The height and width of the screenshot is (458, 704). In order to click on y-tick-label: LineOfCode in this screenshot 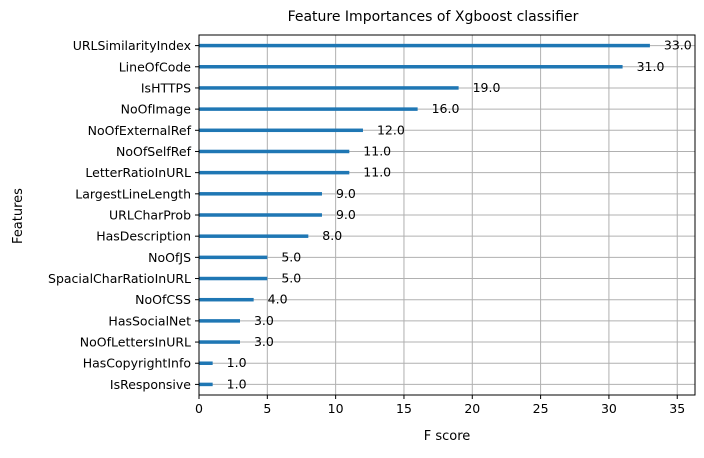, I will do `click(155, 66)`.